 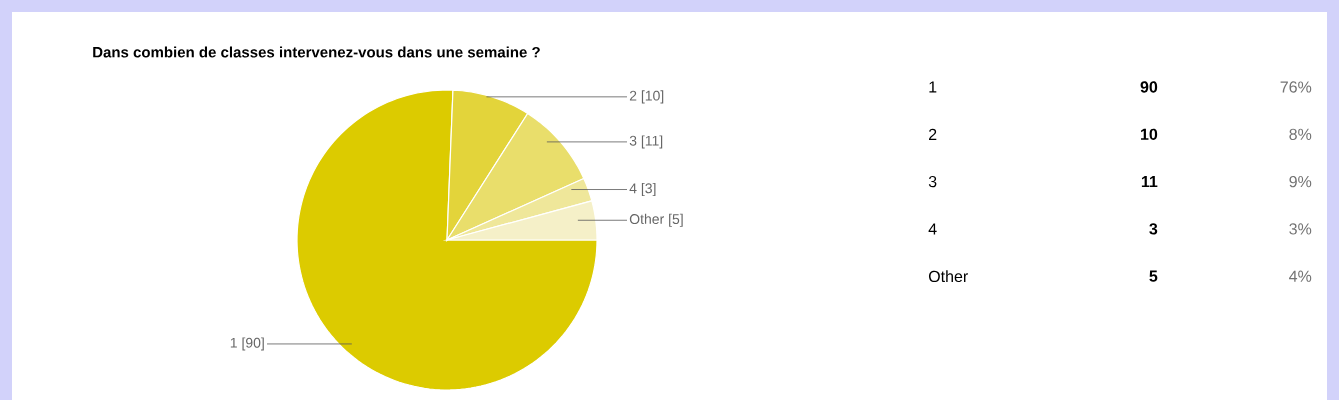 I want to click on category-label: 1, so click(x=933, y=87).